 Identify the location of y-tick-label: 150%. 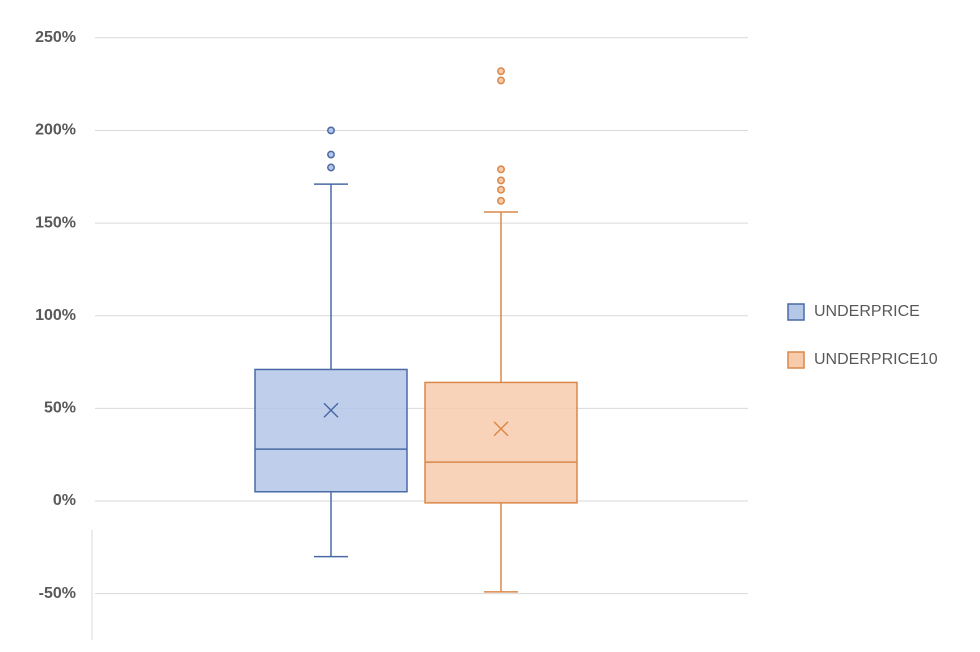
(55, 222).